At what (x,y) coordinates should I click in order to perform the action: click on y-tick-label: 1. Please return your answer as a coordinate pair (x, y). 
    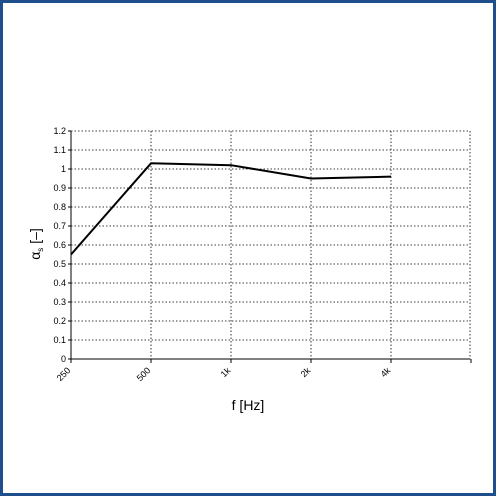
    Looking at the image, I should click on (63, 169).